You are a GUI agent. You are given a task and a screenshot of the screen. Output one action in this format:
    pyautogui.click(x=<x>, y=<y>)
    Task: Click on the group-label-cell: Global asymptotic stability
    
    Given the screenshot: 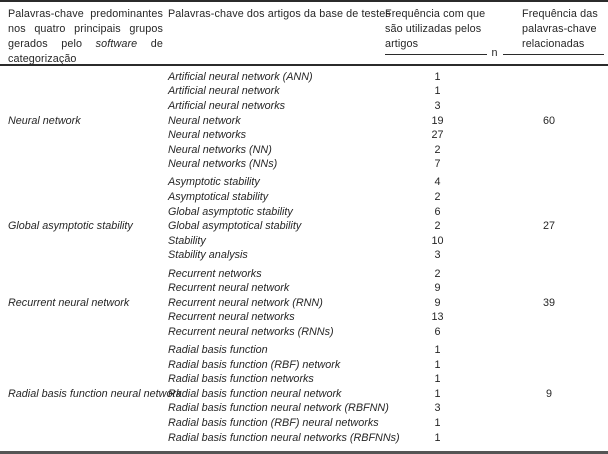 What is the action you would take?
    pyautogui.click(x=70, y=226)
    